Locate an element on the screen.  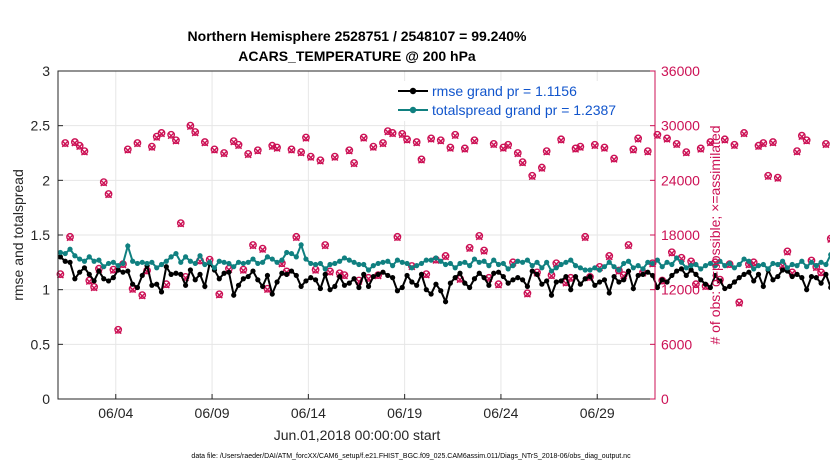
x-tick-label: 06/24 is located at coordinates (500, 413).